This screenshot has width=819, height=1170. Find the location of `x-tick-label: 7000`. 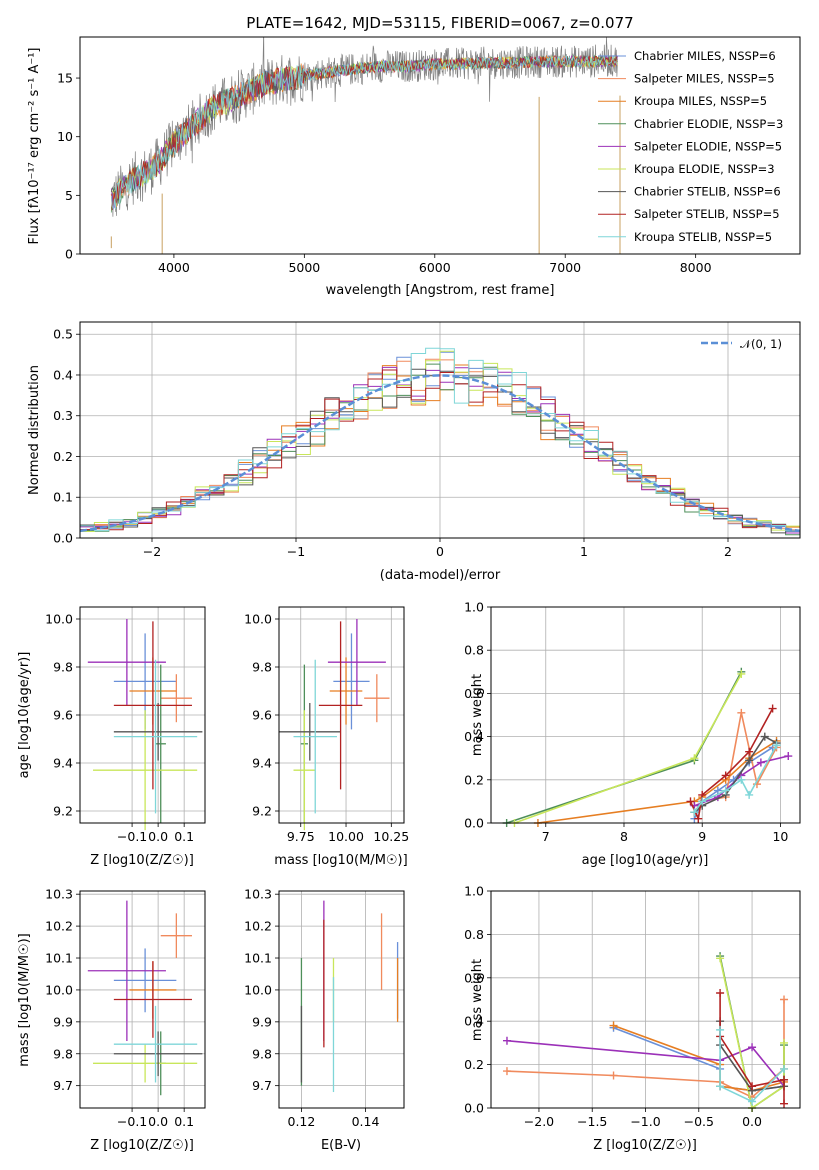

x-tick-label: 7000 is located at coordinates (565, 267).